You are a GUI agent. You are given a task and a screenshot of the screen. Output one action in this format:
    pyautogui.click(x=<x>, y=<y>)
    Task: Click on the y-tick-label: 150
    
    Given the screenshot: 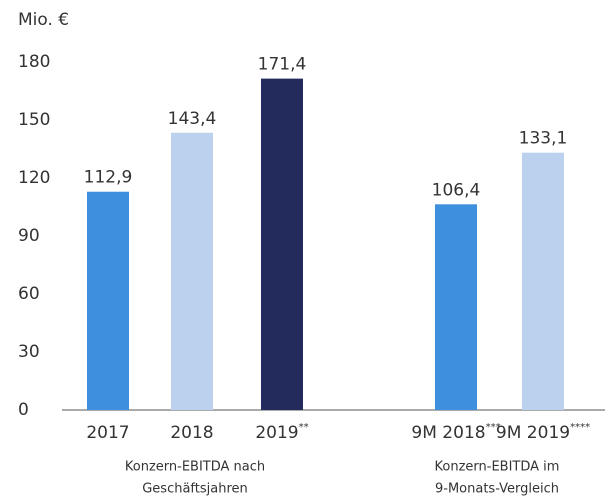 What is the action you would take?
    pyautogui.click(x=34, y=120)
    